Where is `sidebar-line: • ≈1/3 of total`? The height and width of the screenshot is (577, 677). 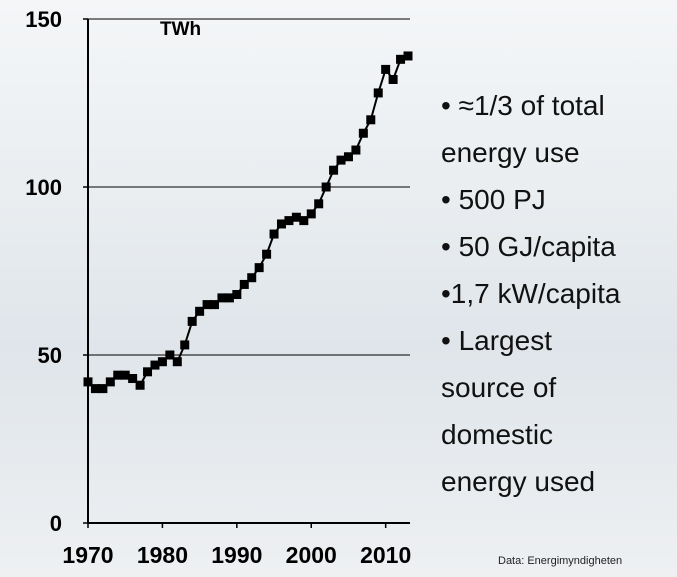
sidebar-line: • ≈1/3 of total is located at coordinates (523, 105).